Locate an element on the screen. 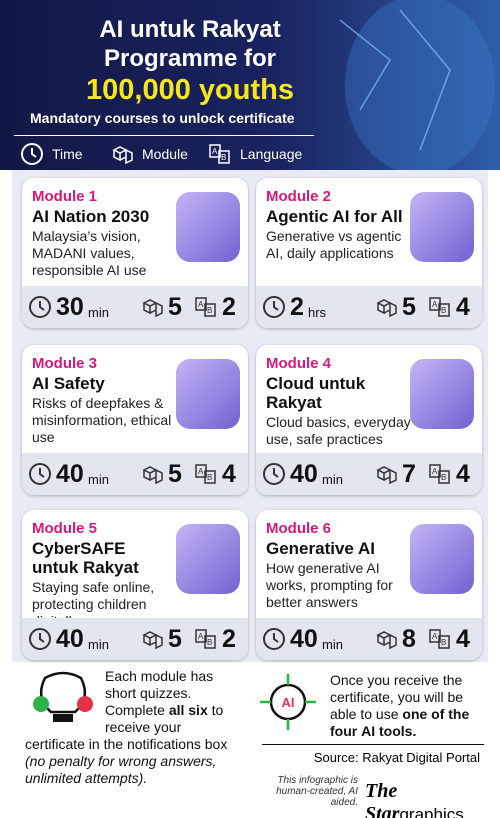 The width and height of the screenshot is (500, 818). source: Source: Rakyat Digital Portal is located at coordinates (396, 757).